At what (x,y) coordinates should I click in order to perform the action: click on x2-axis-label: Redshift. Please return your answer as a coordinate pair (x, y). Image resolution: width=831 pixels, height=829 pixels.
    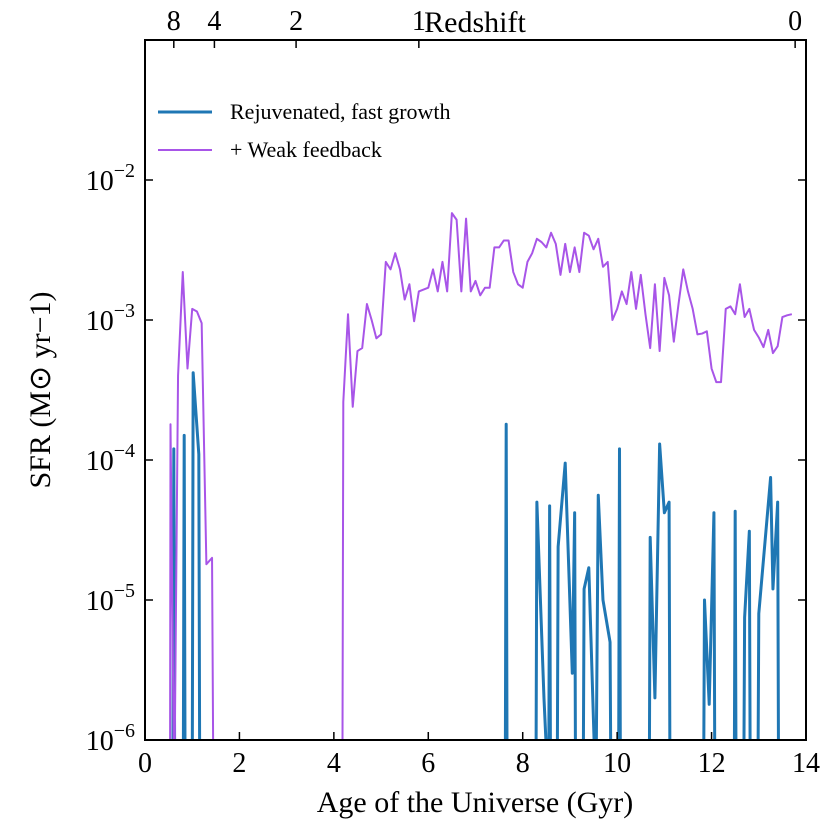
    Looking at the image, I should click on (475, 22).